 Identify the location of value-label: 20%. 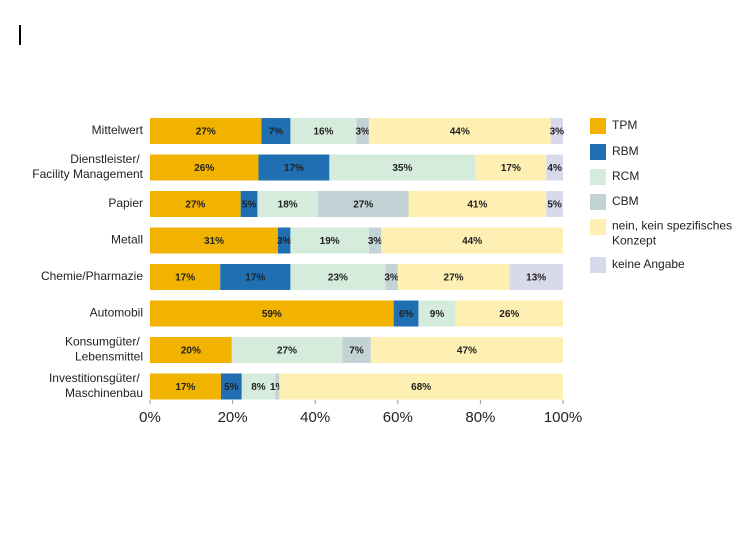
(191, 351).